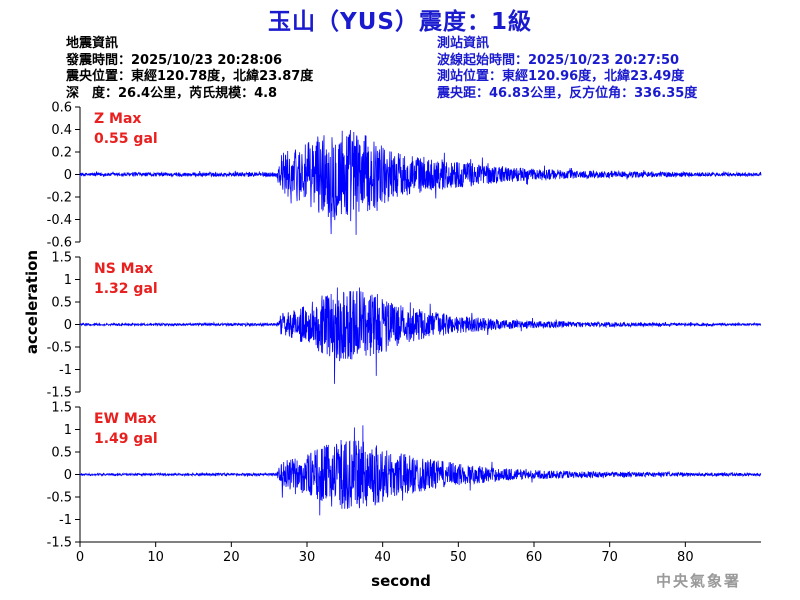  Describe the element at coordinates (534, 557) in the screenshot. I see `x-tick-label: 60` at that location.